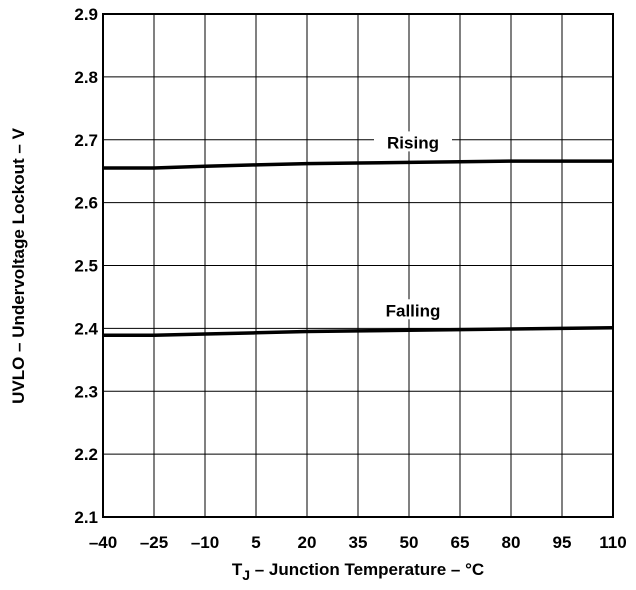 This screenshot has width=636, height=590. Describe the element at coordinates (367, 569) in the screenshot. I see `x-axis-title-text: – Junction Temperature – °C` at that location.